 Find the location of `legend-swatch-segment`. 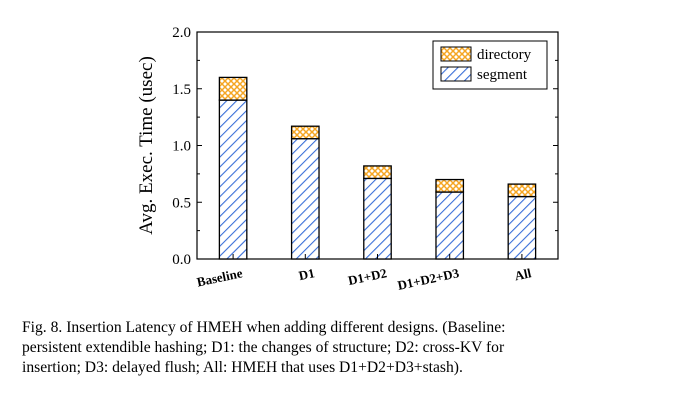

legend-swatch-segment is located at coordinates (456, 74).